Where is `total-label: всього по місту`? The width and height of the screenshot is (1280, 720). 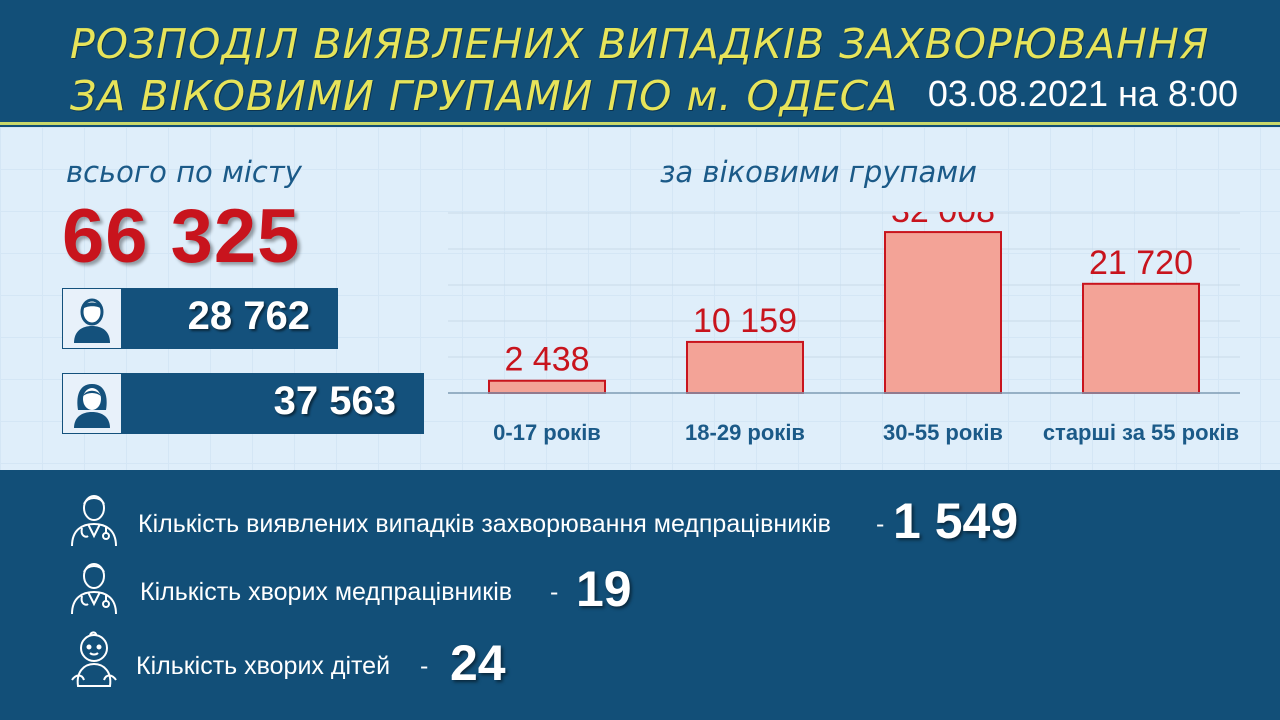
total-label: всього по місту is located at coordinates (184, 172).